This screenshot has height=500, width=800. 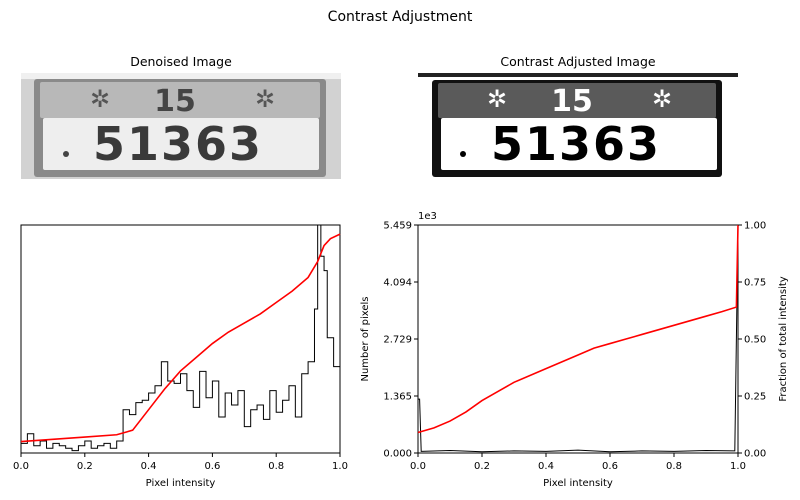 I want to click on hist_adjusted-ytick-label: 5.459, so click(x=397, y=226).